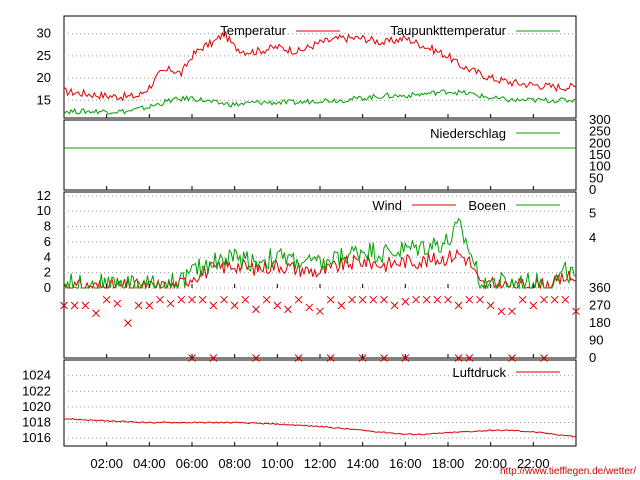  Describe the element at coordinates (568, 471) in the screenshot. I see `footer-url: http://www.tiefflegen.de/wetter/` at that location.